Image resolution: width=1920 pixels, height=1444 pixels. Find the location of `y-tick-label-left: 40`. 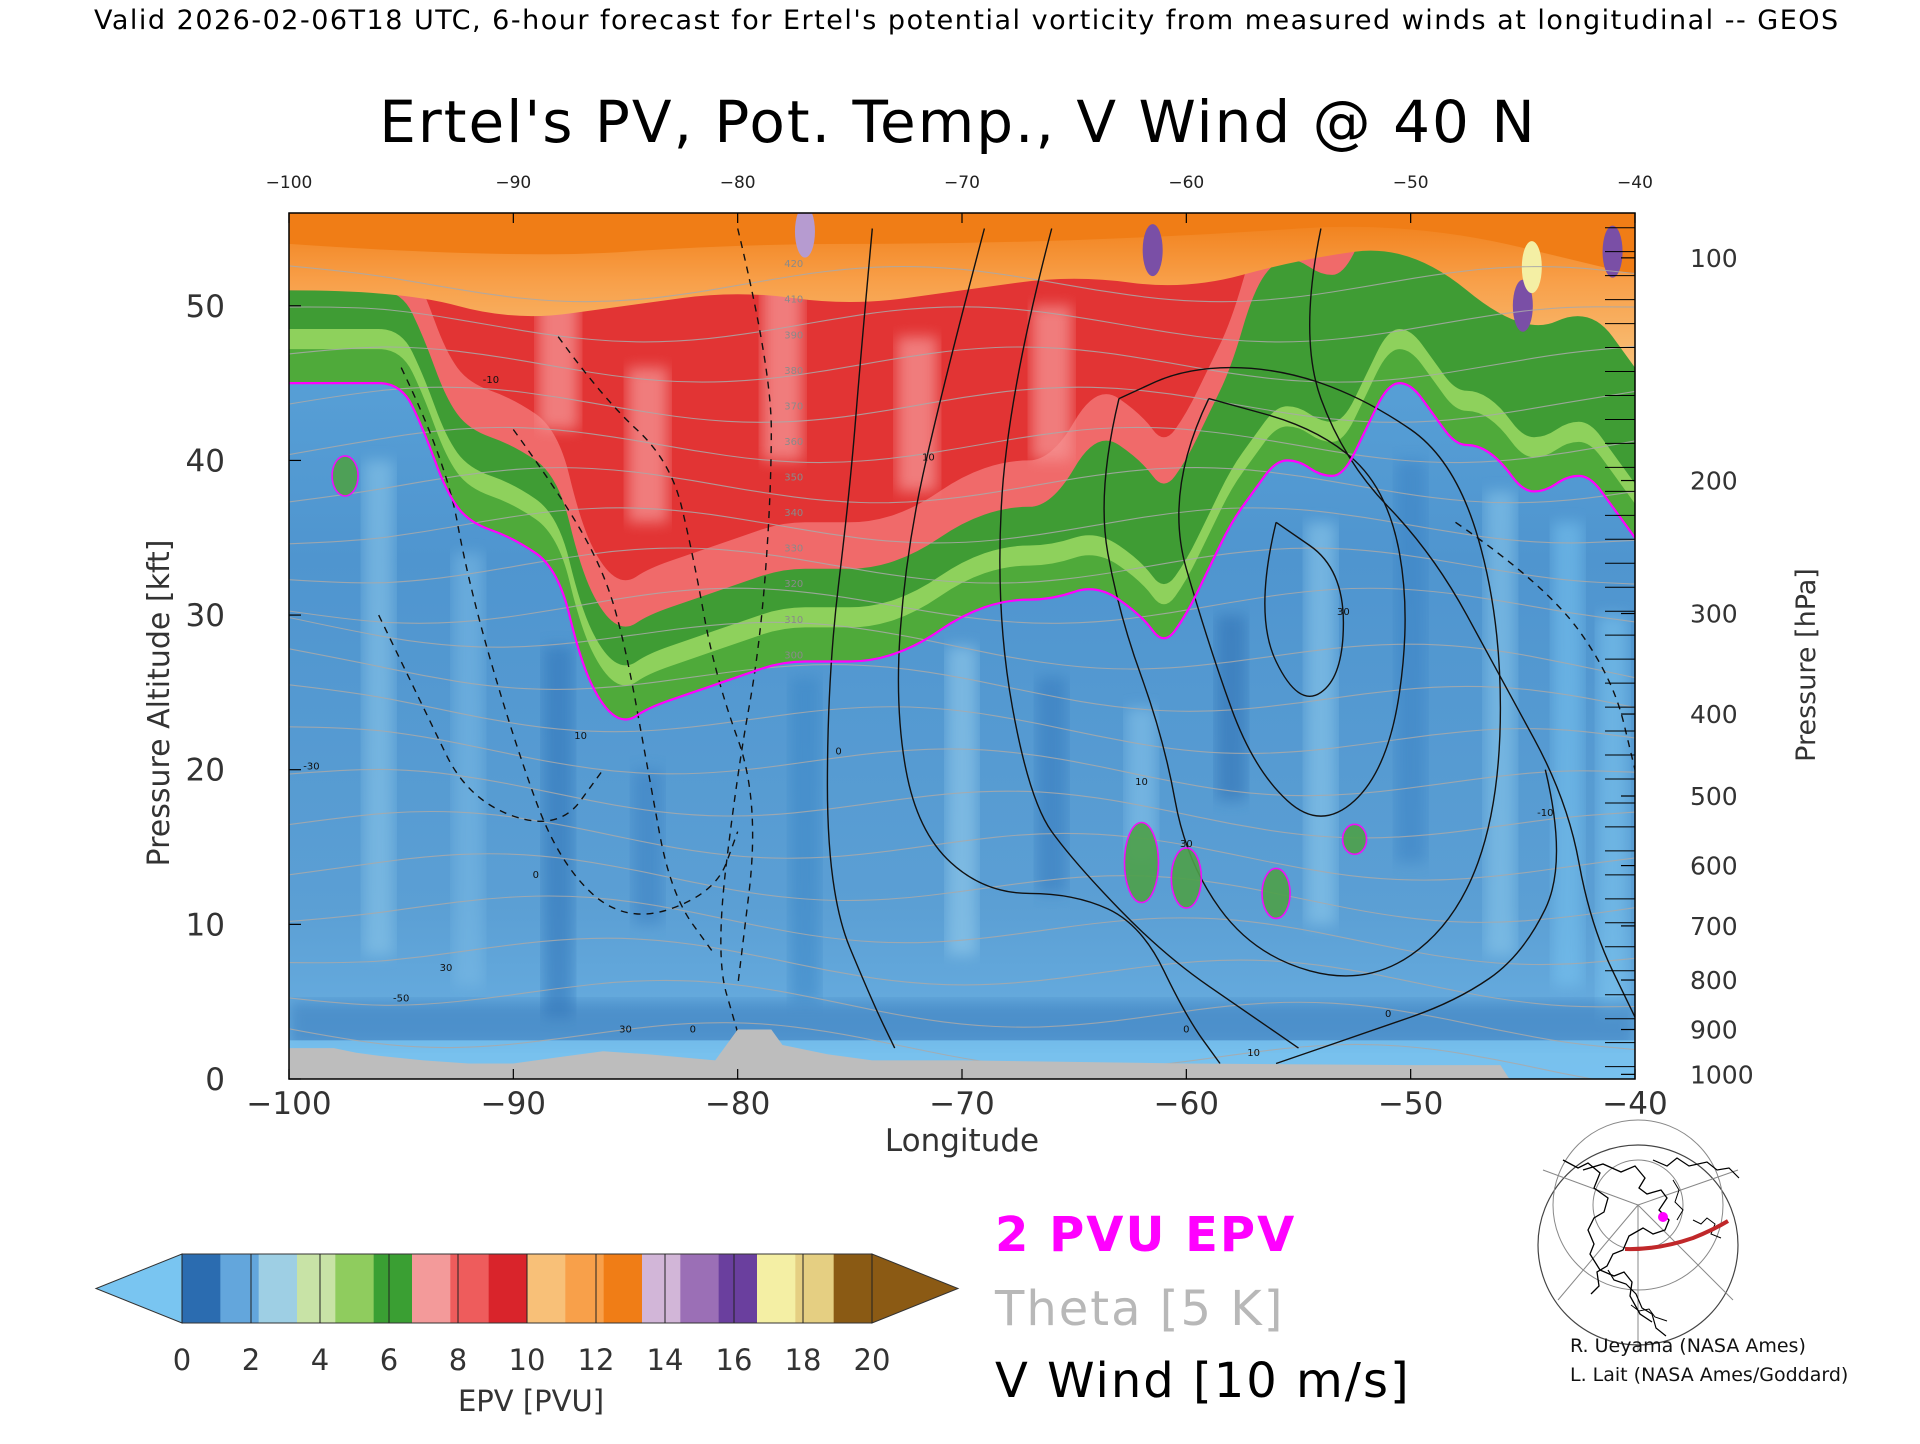

y-tick-label-left: 40 is located at coordinates (205, 461).